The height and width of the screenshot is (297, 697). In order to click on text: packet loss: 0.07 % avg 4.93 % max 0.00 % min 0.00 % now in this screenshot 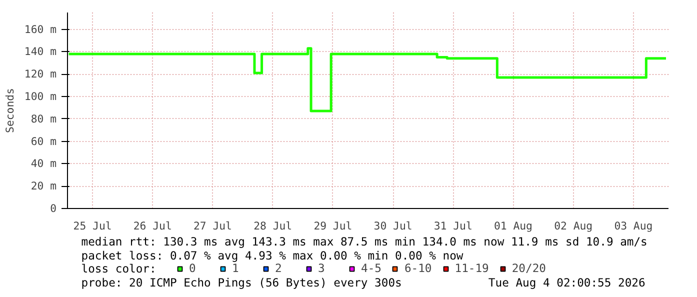, I will do `click(272, 255)`.